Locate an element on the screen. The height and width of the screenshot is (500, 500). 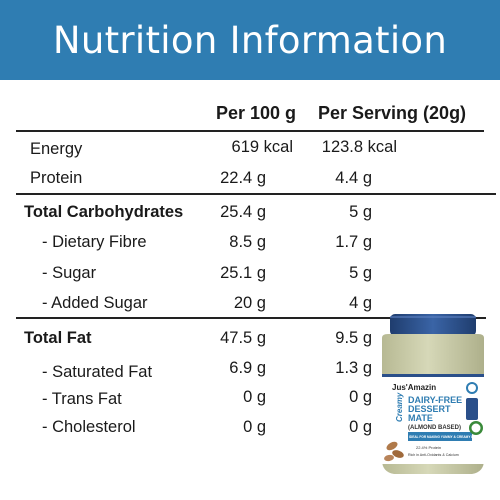
page-title: Nutrition Information is located at coordinates (250, 40).